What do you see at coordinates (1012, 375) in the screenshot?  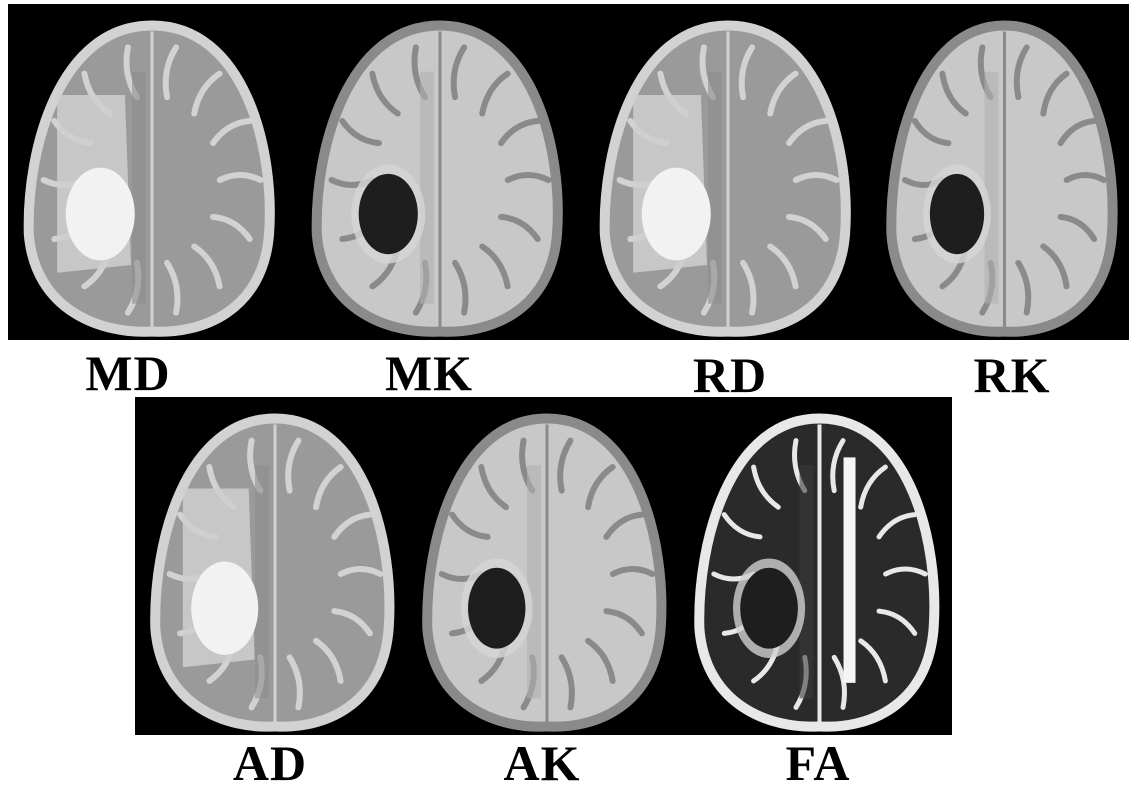 I see `label-rk: RK` at bounding box center [1012, 375].